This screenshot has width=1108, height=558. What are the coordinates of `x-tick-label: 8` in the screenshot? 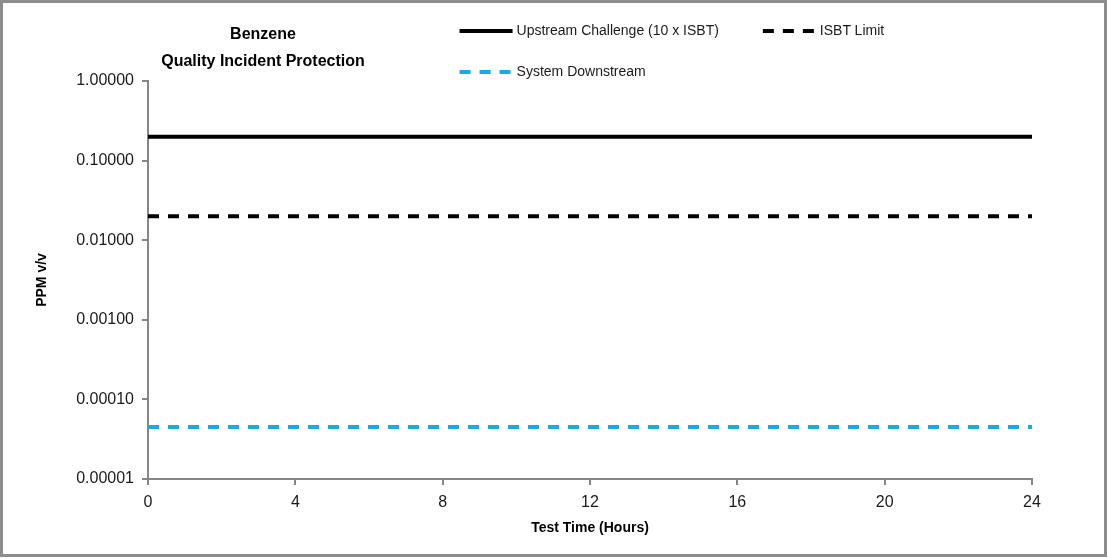 It's located at (443, 502).